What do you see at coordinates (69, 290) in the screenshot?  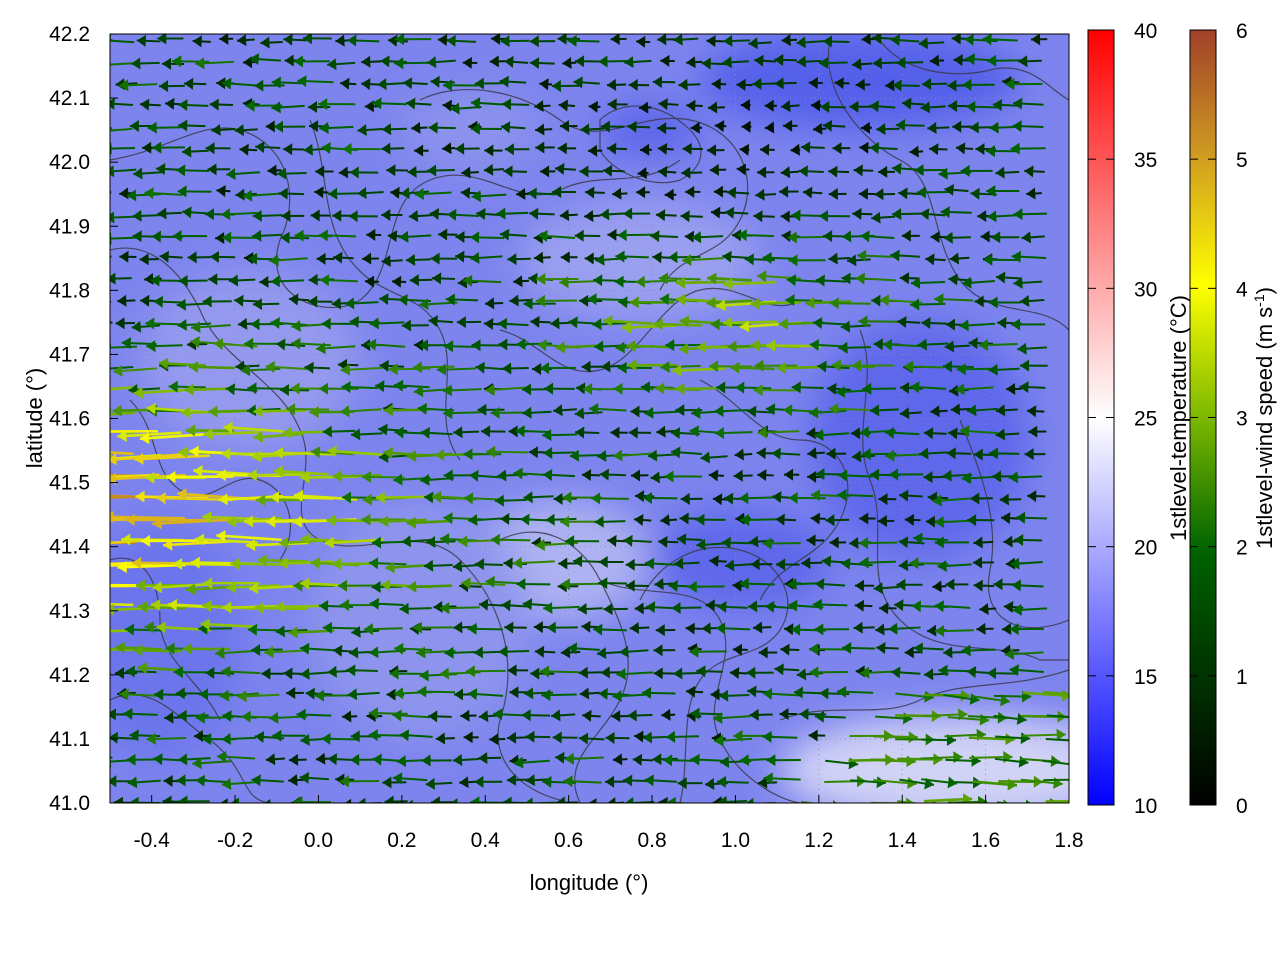 I see `y-tick-label: 41.8` at bounding box center [69, 290].